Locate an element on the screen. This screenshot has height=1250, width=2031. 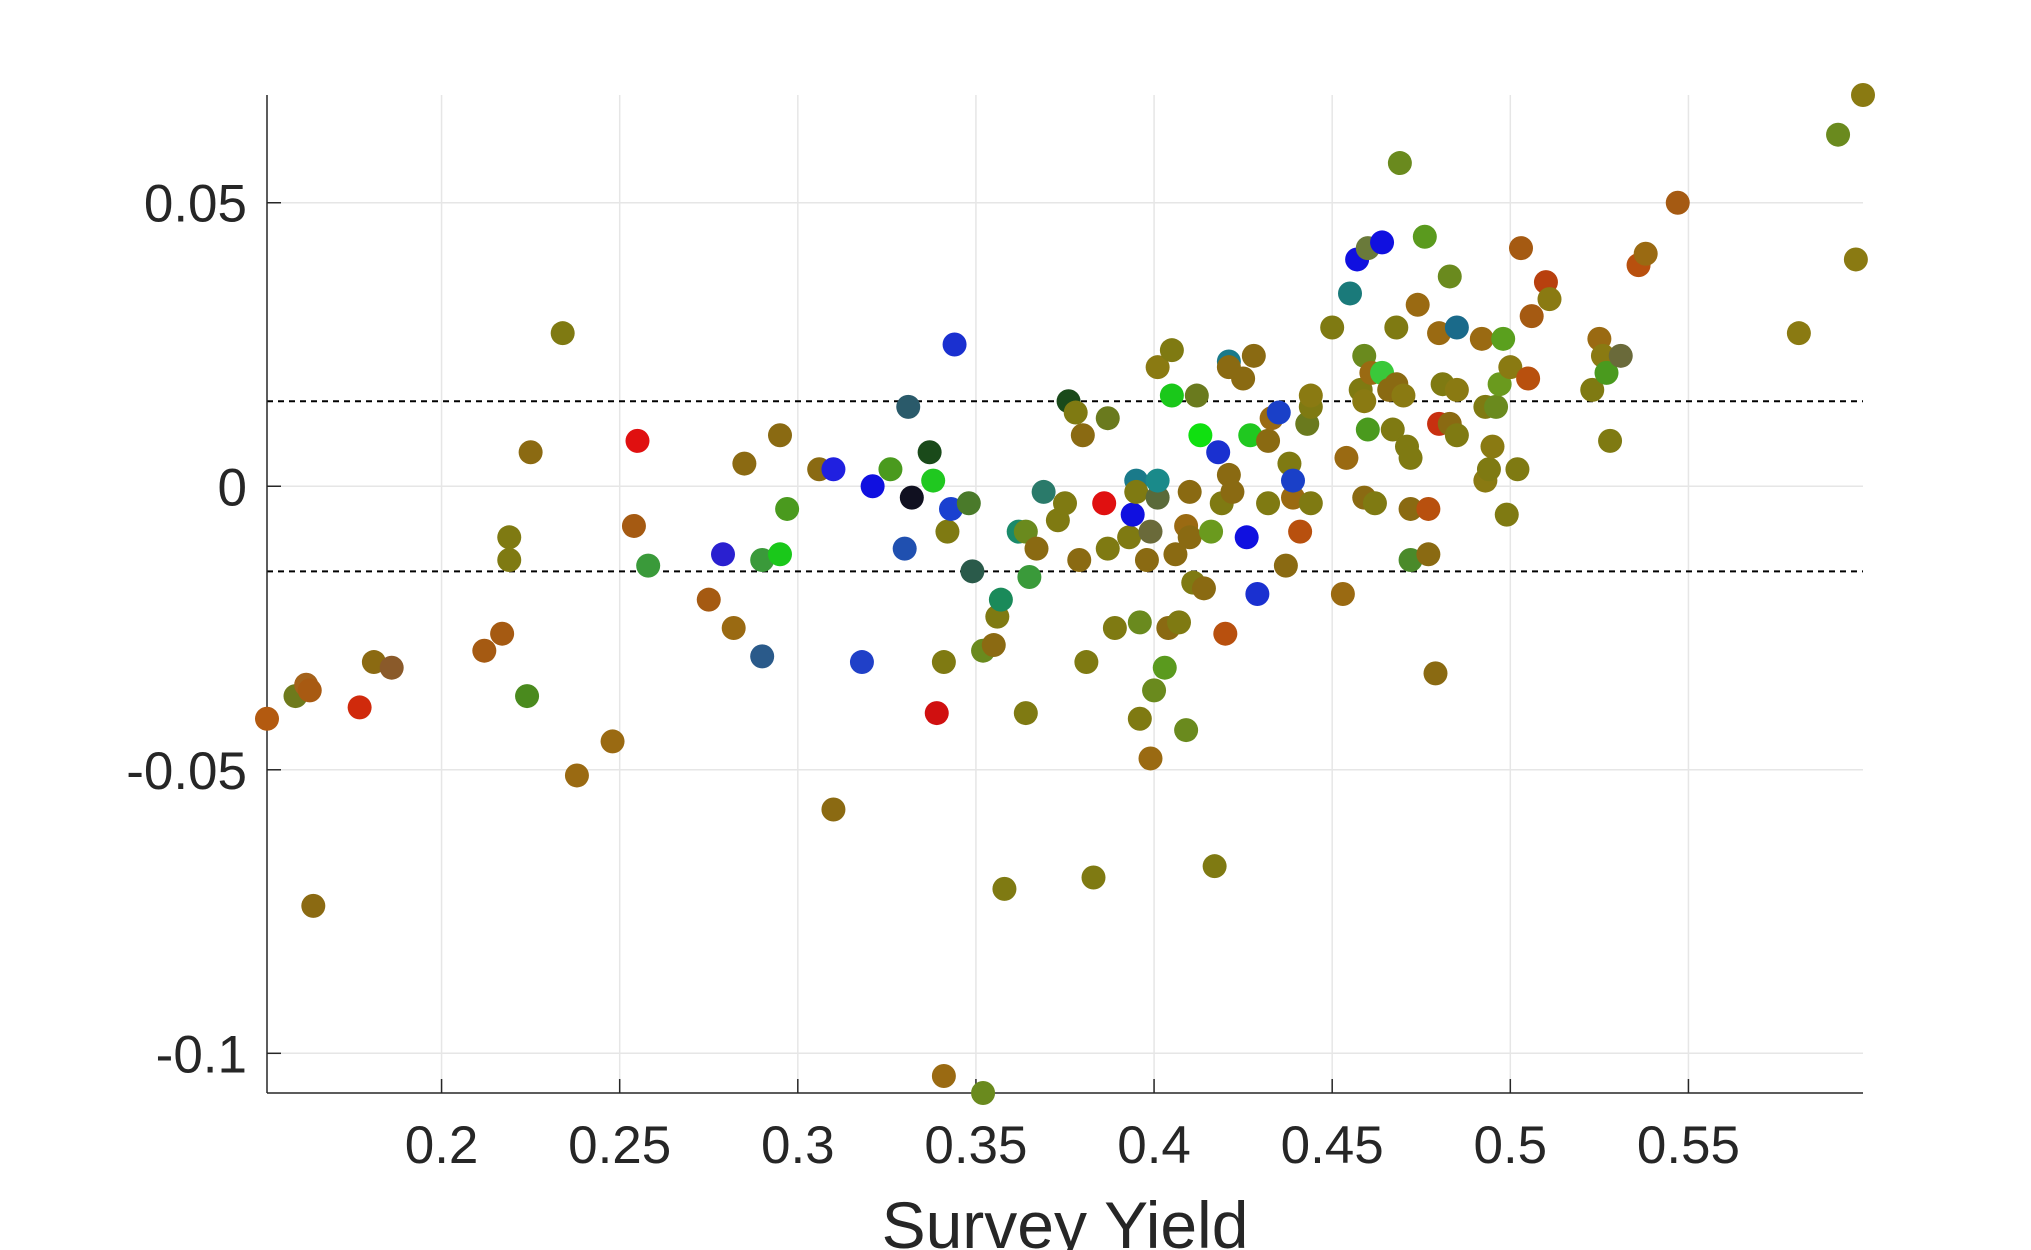
x-tick-label: 0.35 is located at coordinates (975, 1145).